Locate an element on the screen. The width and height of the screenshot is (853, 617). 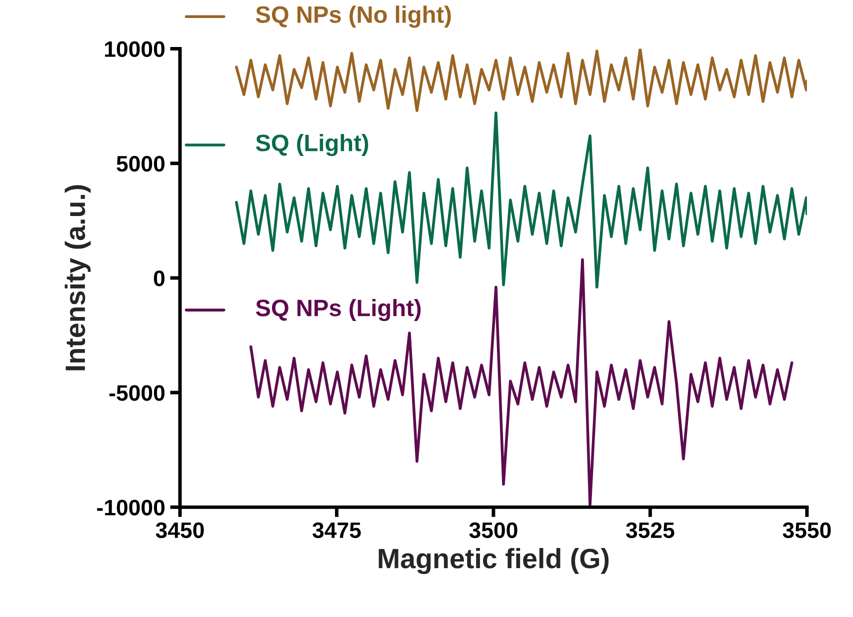
y-tick-label: 10000 is located at coordinates (134, 49).